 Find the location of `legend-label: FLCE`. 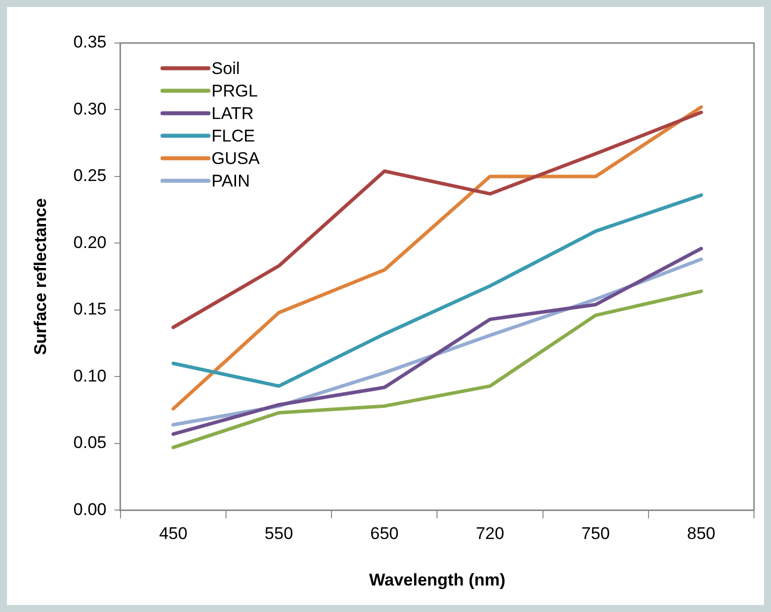

legend-label: FLCE is located at coordinates (233, 136).